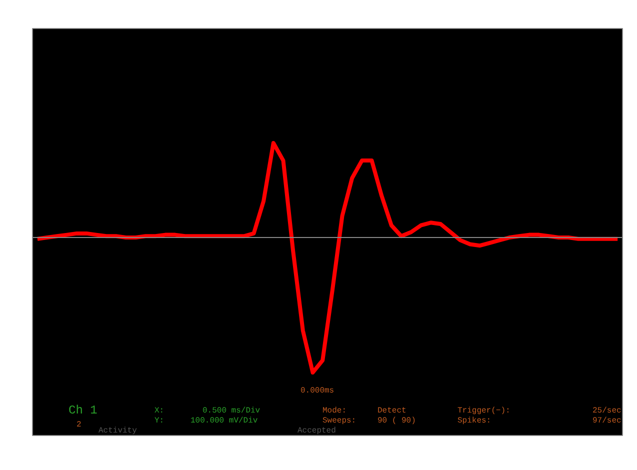 The width and height of the screenshot is (637, 470). What do you see at coordinates (339, 421) in the screenshot?
I see `text: Sweeps:` at bounding box center [339, 421].